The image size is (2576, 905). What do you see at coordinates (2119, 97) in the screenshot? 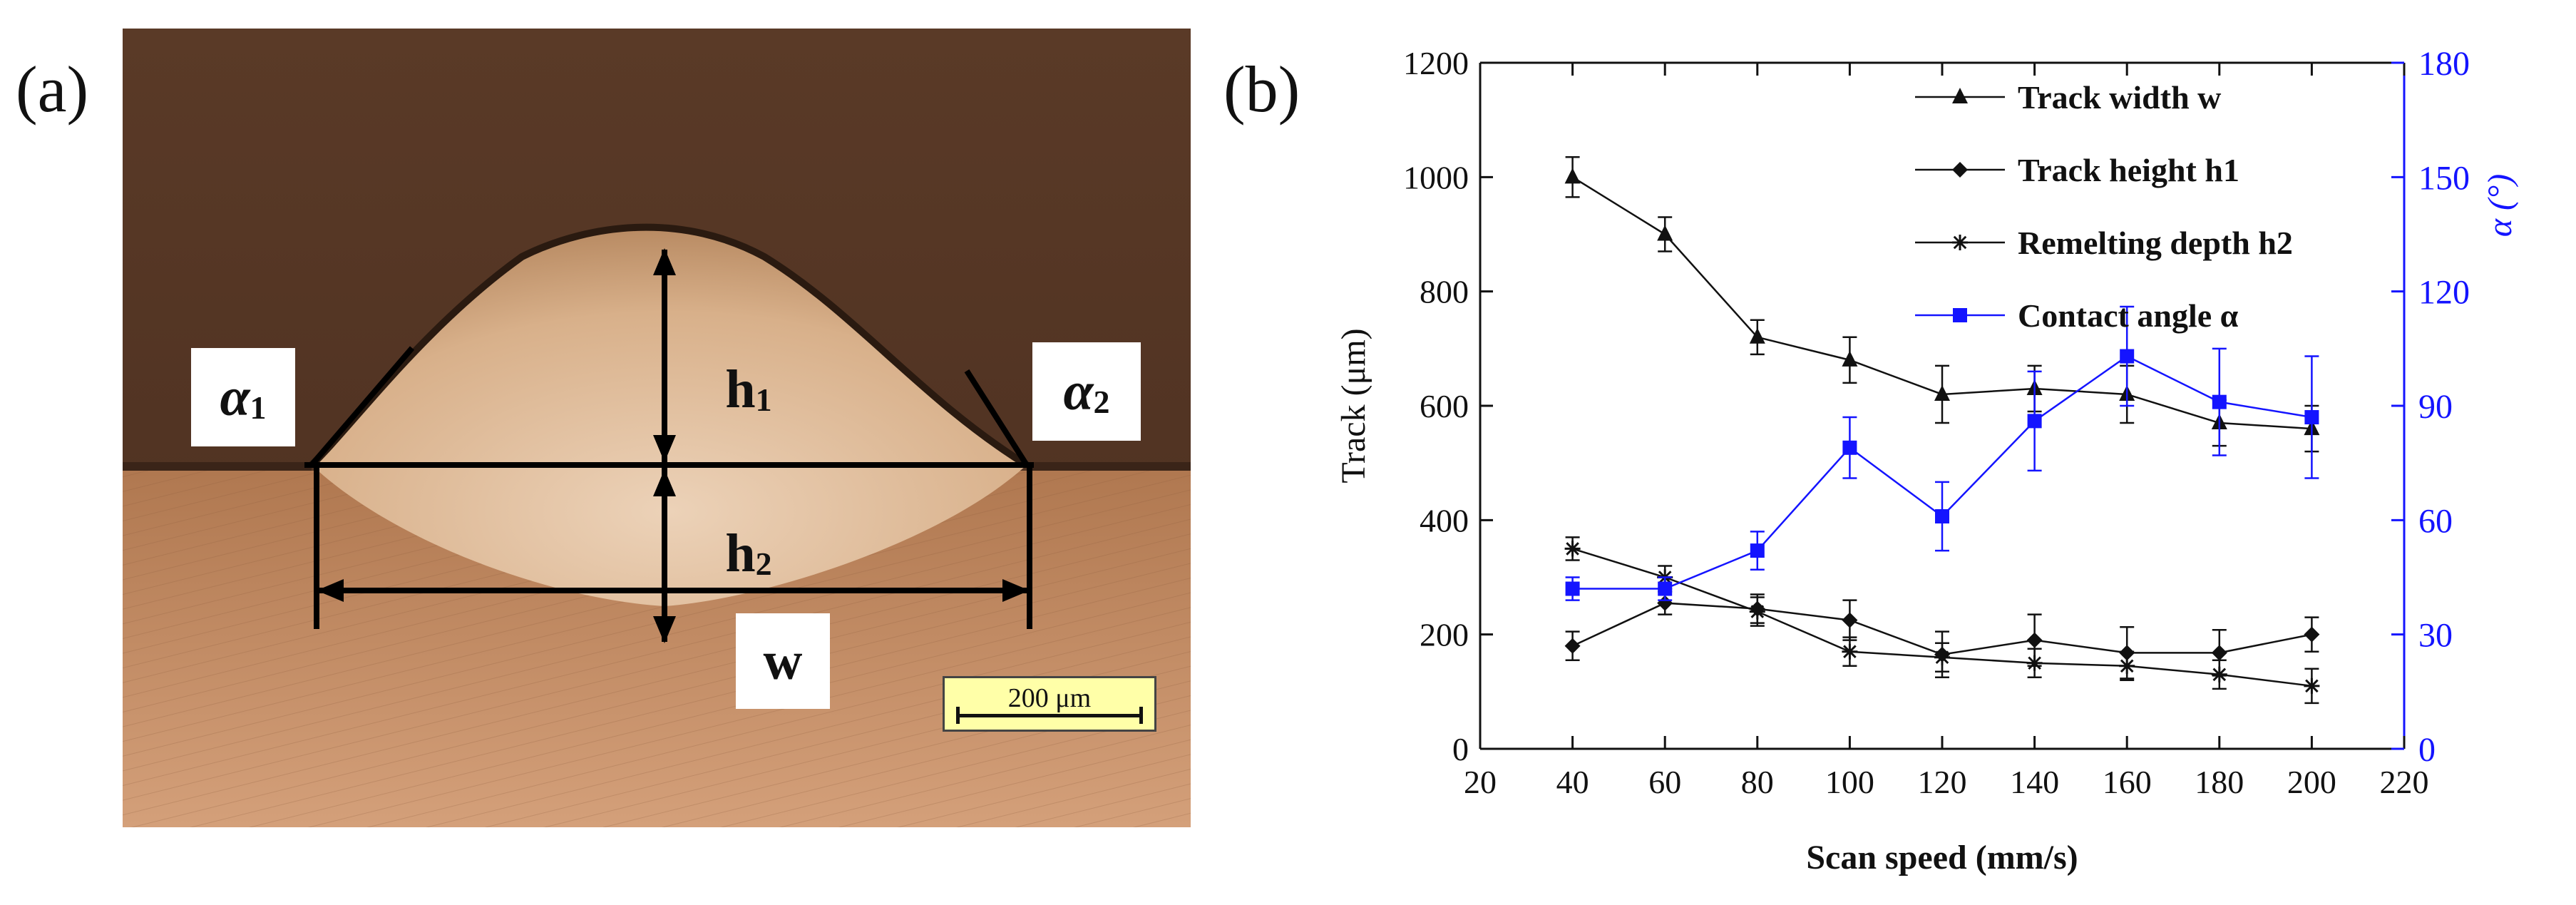
I see `legend-label-0: Track width w` at bounding box center [2119, 97].